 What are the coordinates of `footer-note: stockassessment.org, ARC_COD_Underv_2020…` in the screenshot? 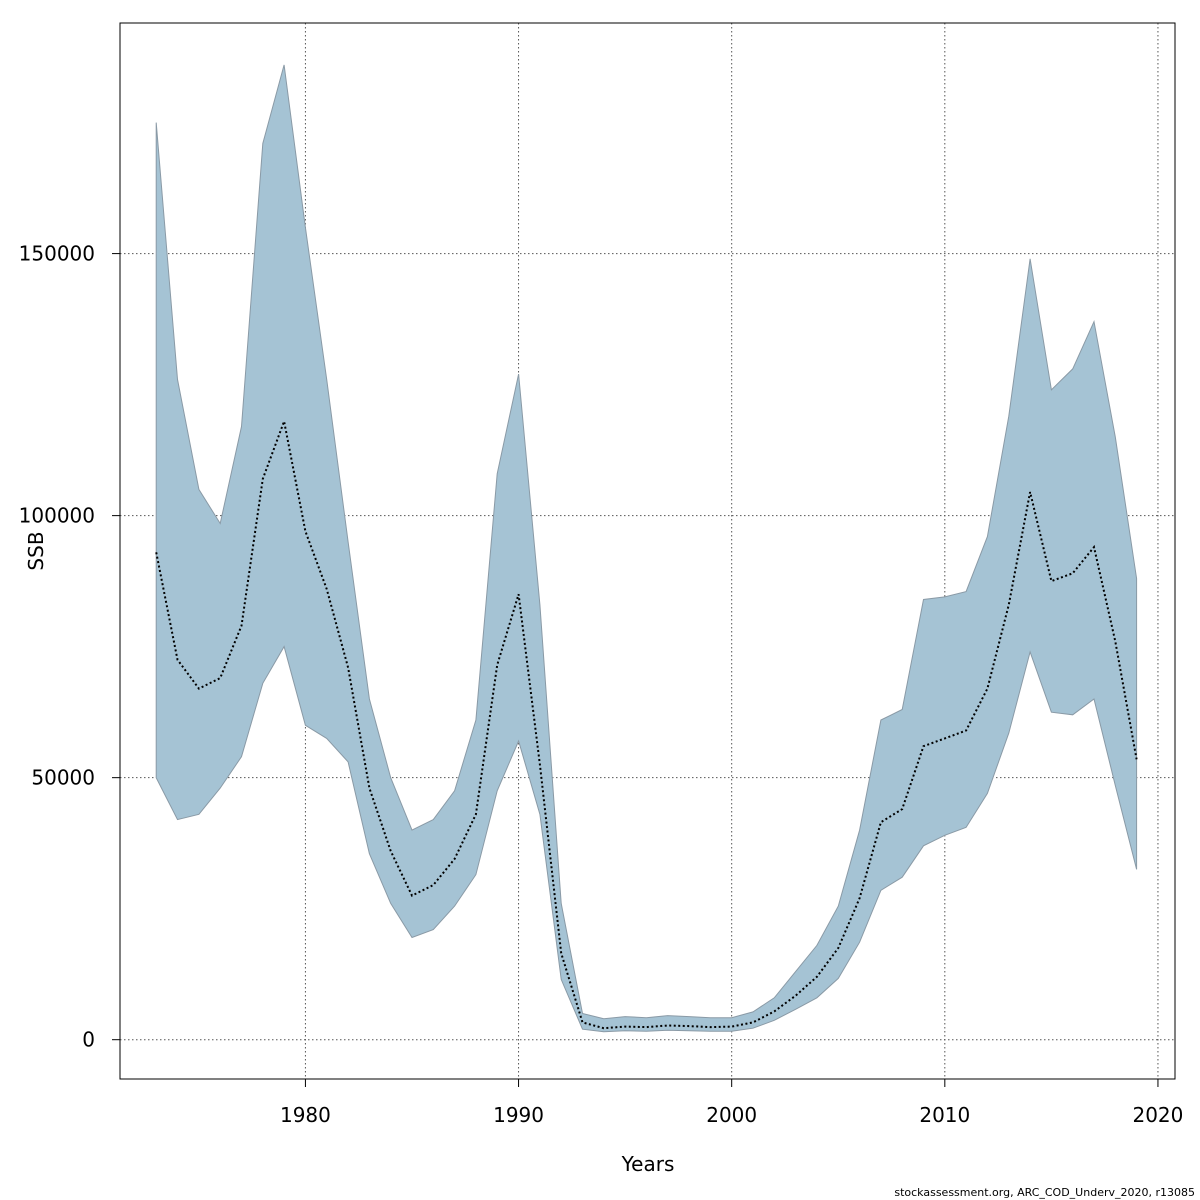 It's located at (1044, 1192).